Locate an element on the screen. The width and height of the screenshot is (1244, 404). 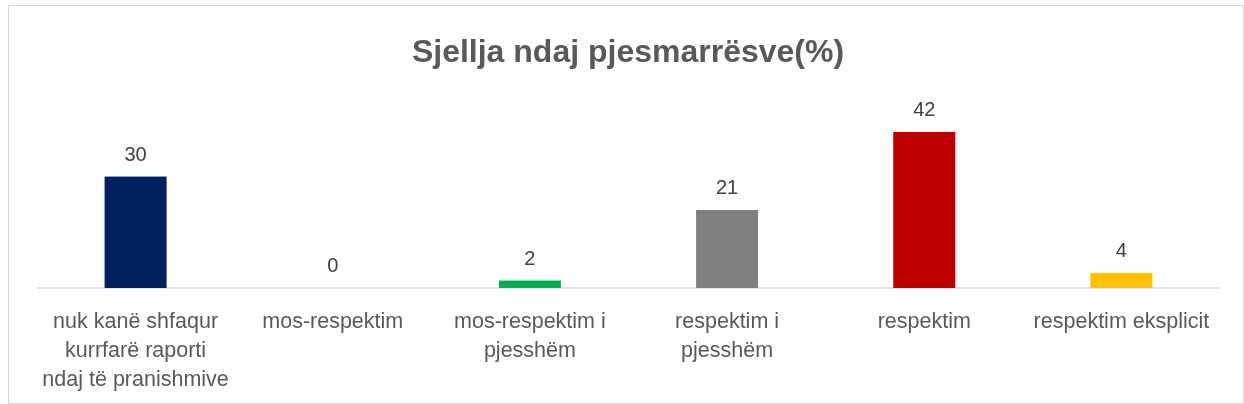
data-label: 30 is located at coordinates (135, 153).